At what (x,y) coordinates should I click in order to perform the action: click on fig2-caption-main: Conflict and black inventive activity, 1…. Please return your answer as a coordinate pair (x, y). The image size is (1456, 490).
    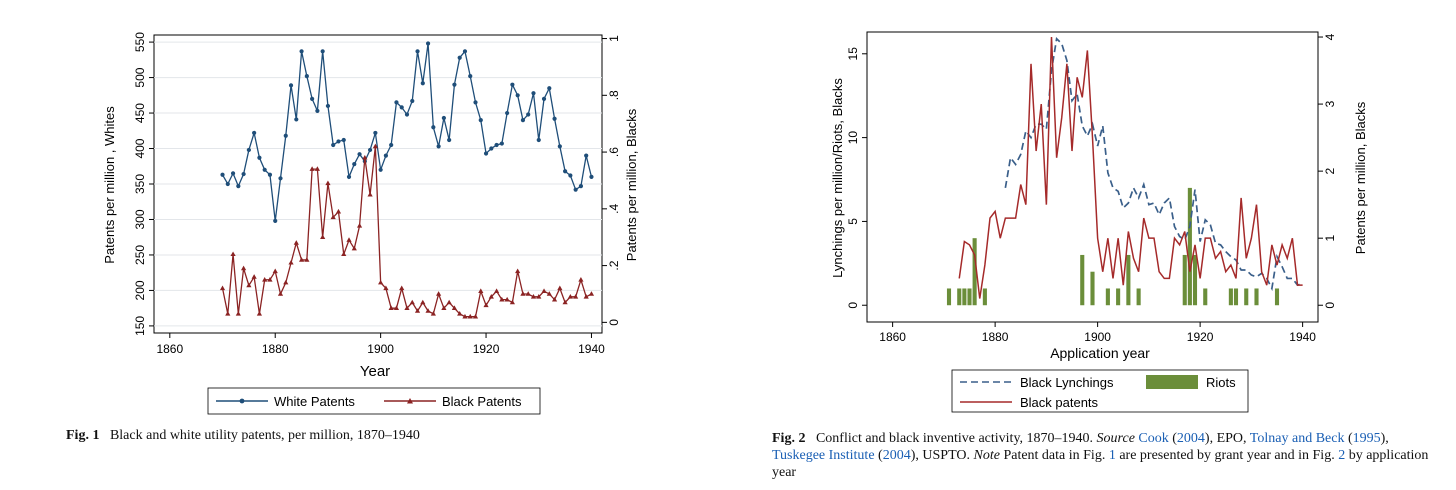
    Looking at the image, I should click on (954, 438).